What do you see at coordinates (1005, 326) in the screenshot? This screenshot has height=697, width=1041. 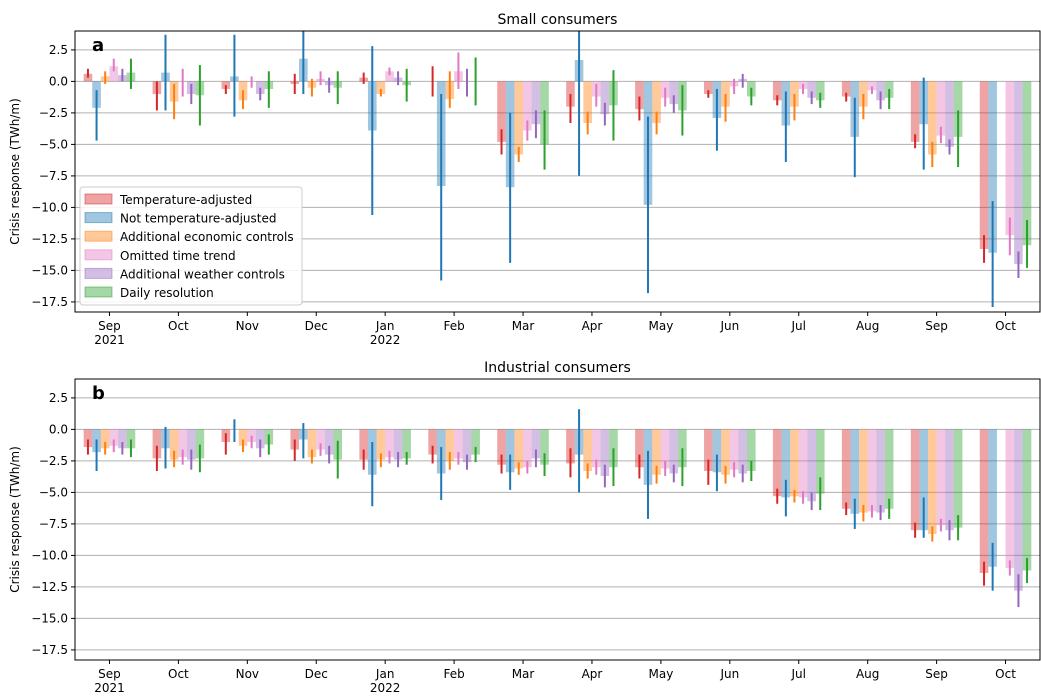 I see `x-tick-label: Oct` at bounding box center [1005, 326].